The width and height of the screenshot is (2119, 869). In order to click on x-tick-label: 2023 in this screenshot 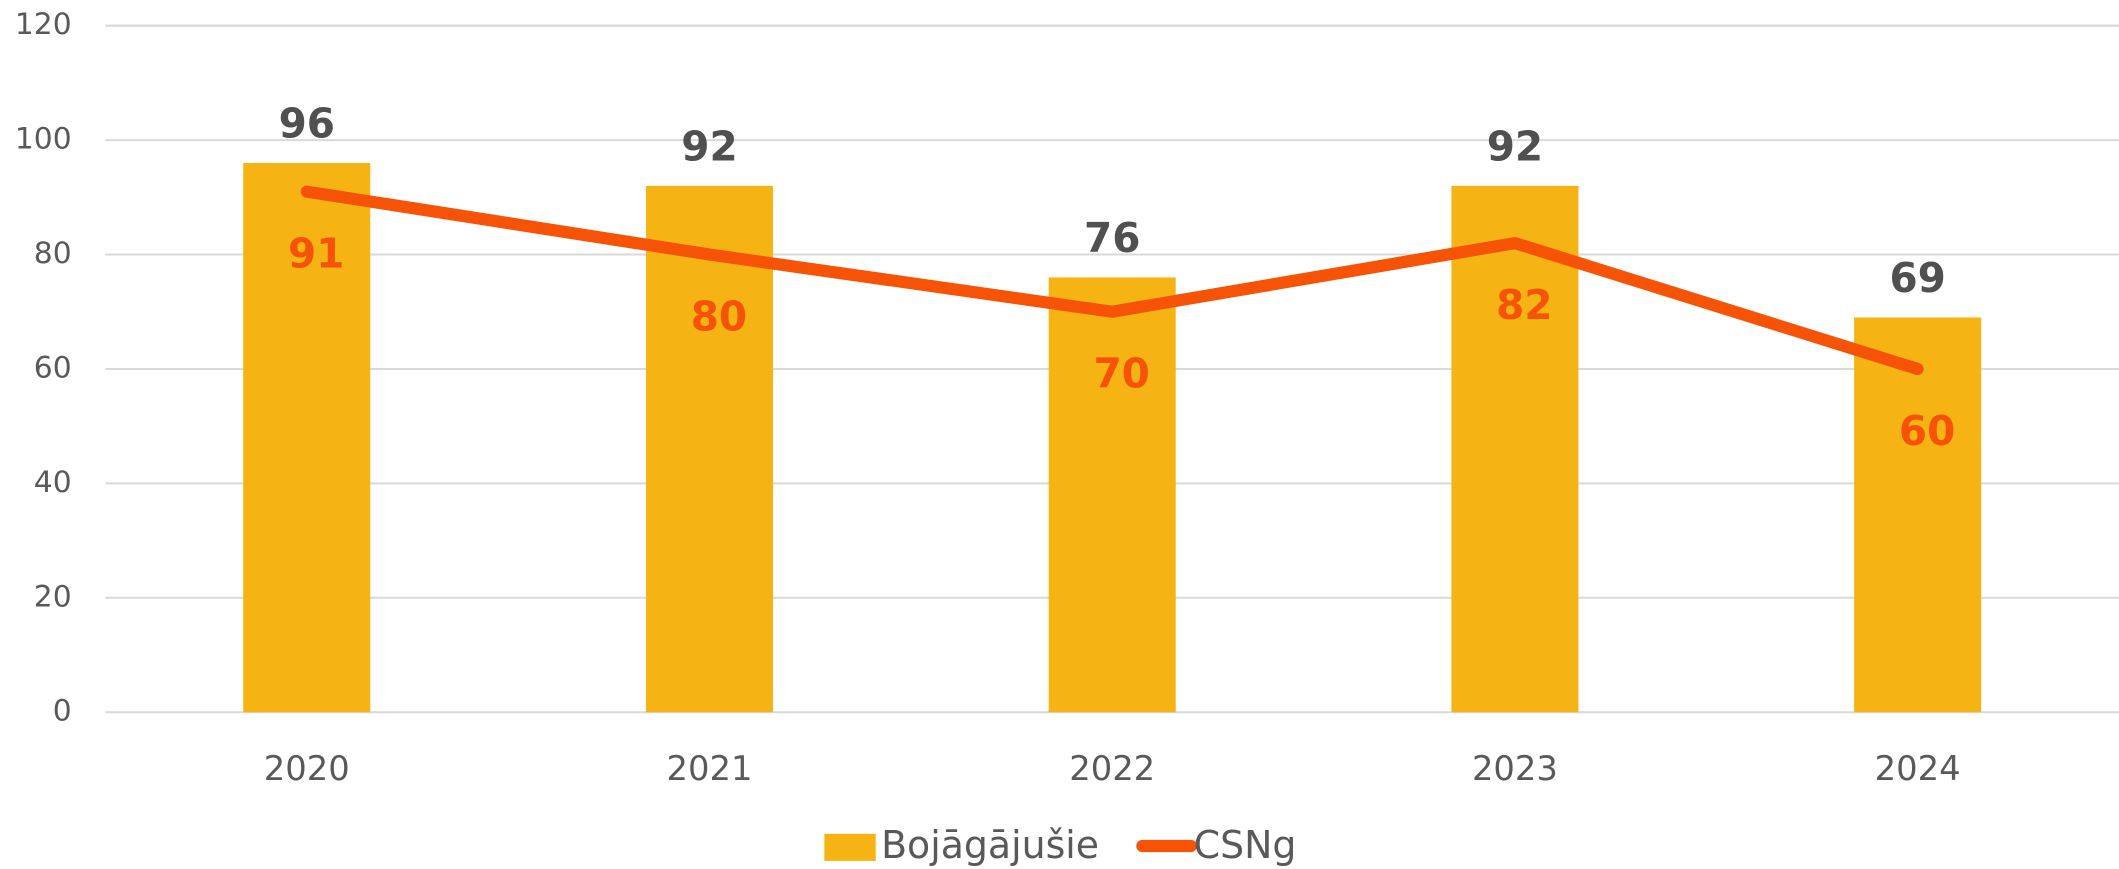, I will do `click(1515, 768)`.